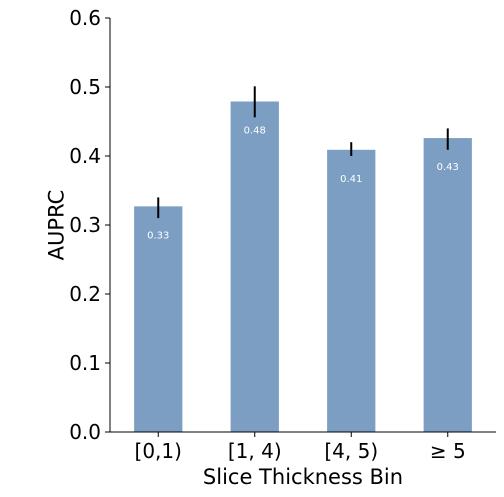 The width and height of the screenshot is (504, 497). Describe the element at coordinates (85, 87) in the screenshot. I see `y-tick-label: 0.5` at that location.